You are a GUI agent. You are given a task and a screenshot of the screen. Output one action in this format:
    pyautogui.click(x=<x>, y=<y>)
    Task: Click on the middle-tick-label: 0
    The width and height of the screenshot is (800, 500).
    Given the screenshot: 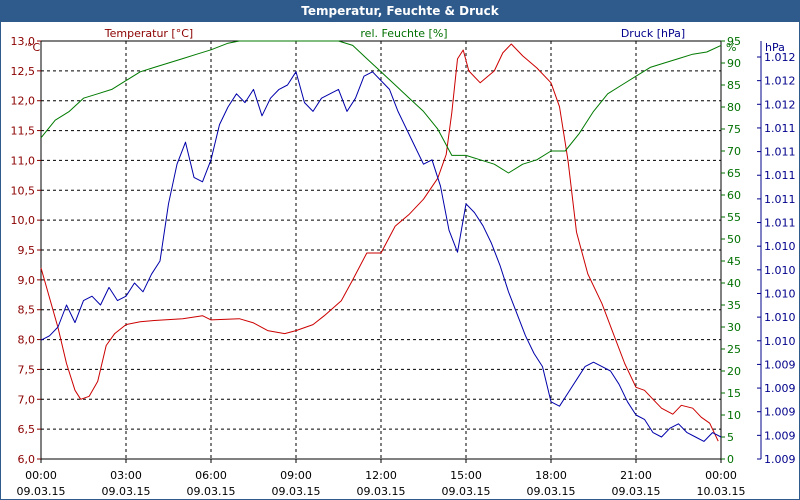 What is the action you would take?
    pyautogui.click(x=730, y=459)
    